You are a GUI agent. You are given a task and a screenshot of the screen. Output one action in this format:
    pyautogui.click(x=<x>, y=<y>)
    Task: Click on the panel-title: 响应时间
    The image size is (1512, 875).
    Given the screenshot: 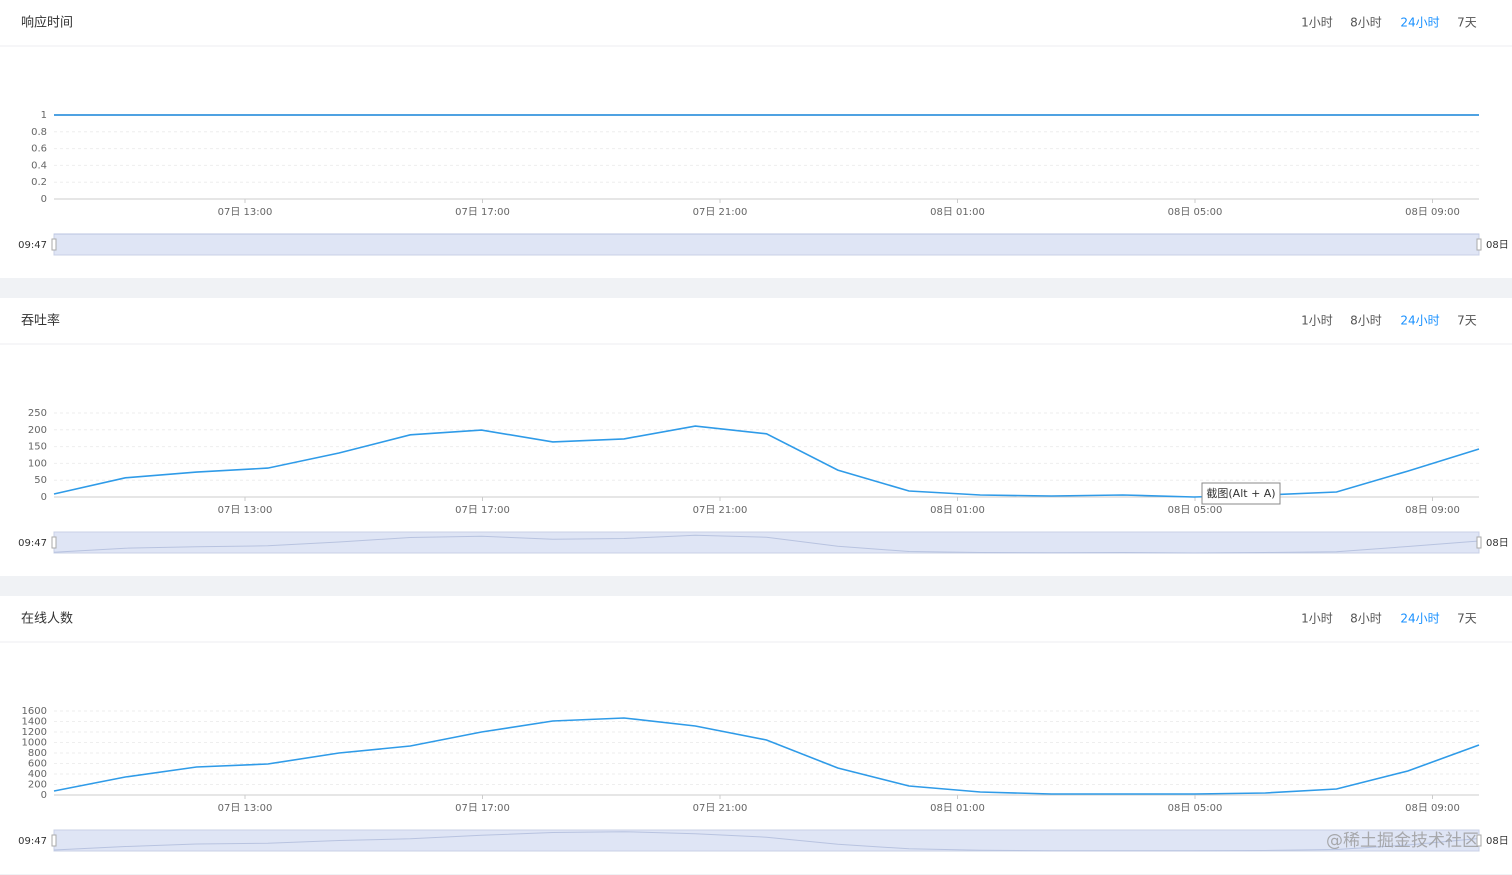 What is the action you would take?
    pyautogui.click(x=47, y=23)
    